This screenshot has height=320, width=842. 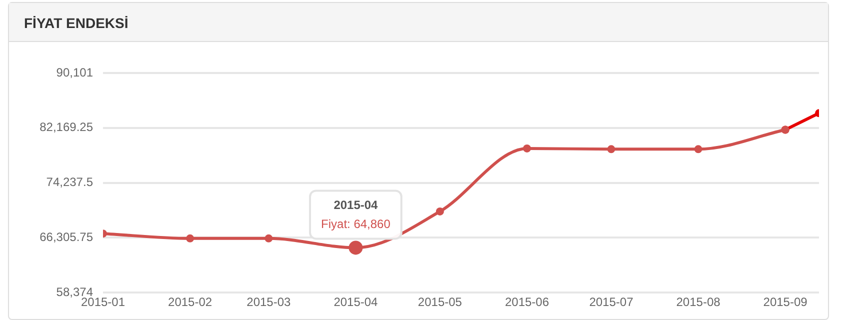 What do you see at coordinates (67, 127) in the screenshot?
I see `y-tick-label: 82,169.25` at bounding box center [67, 127].